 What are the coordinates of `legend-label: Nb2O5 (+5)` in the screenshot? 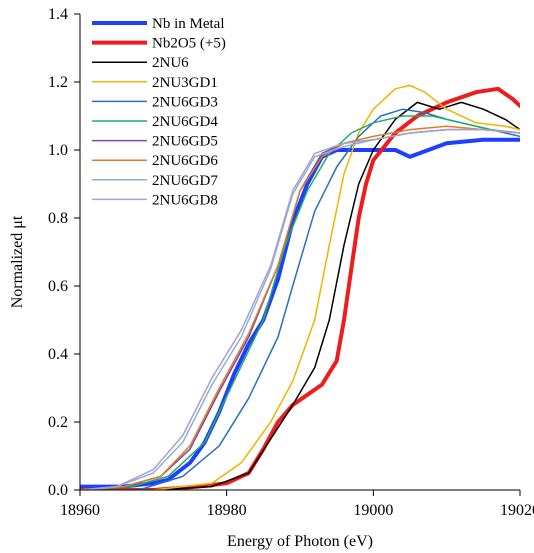 It's located at (189, 44).